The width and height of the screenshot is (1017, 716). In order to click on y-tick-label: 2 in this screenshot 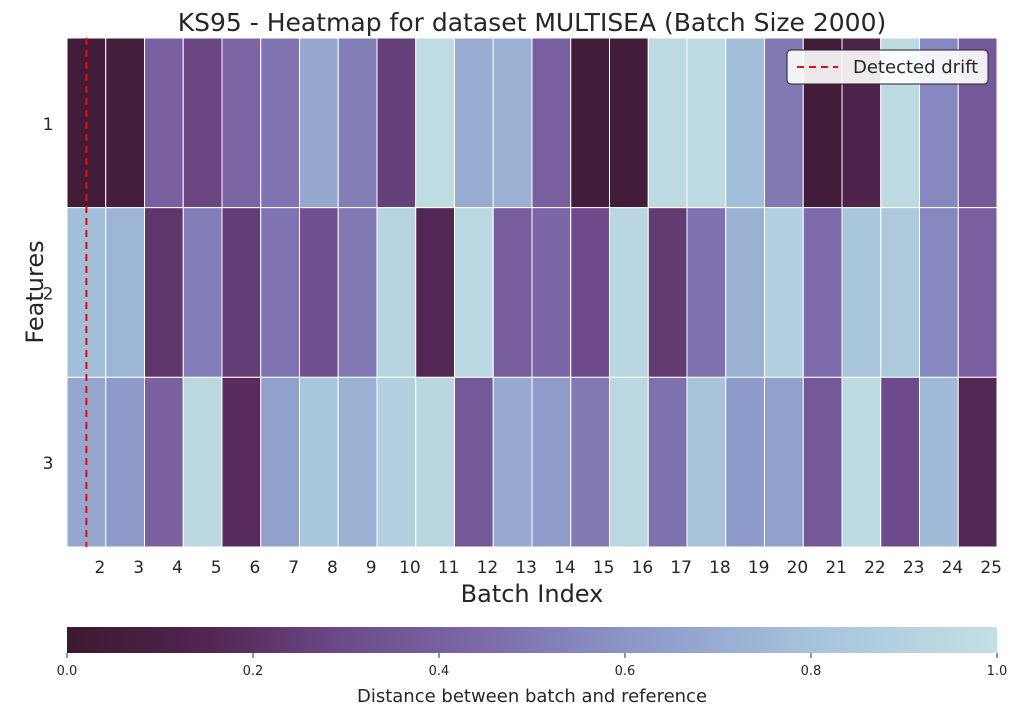, I will do `click(48, 295)`.